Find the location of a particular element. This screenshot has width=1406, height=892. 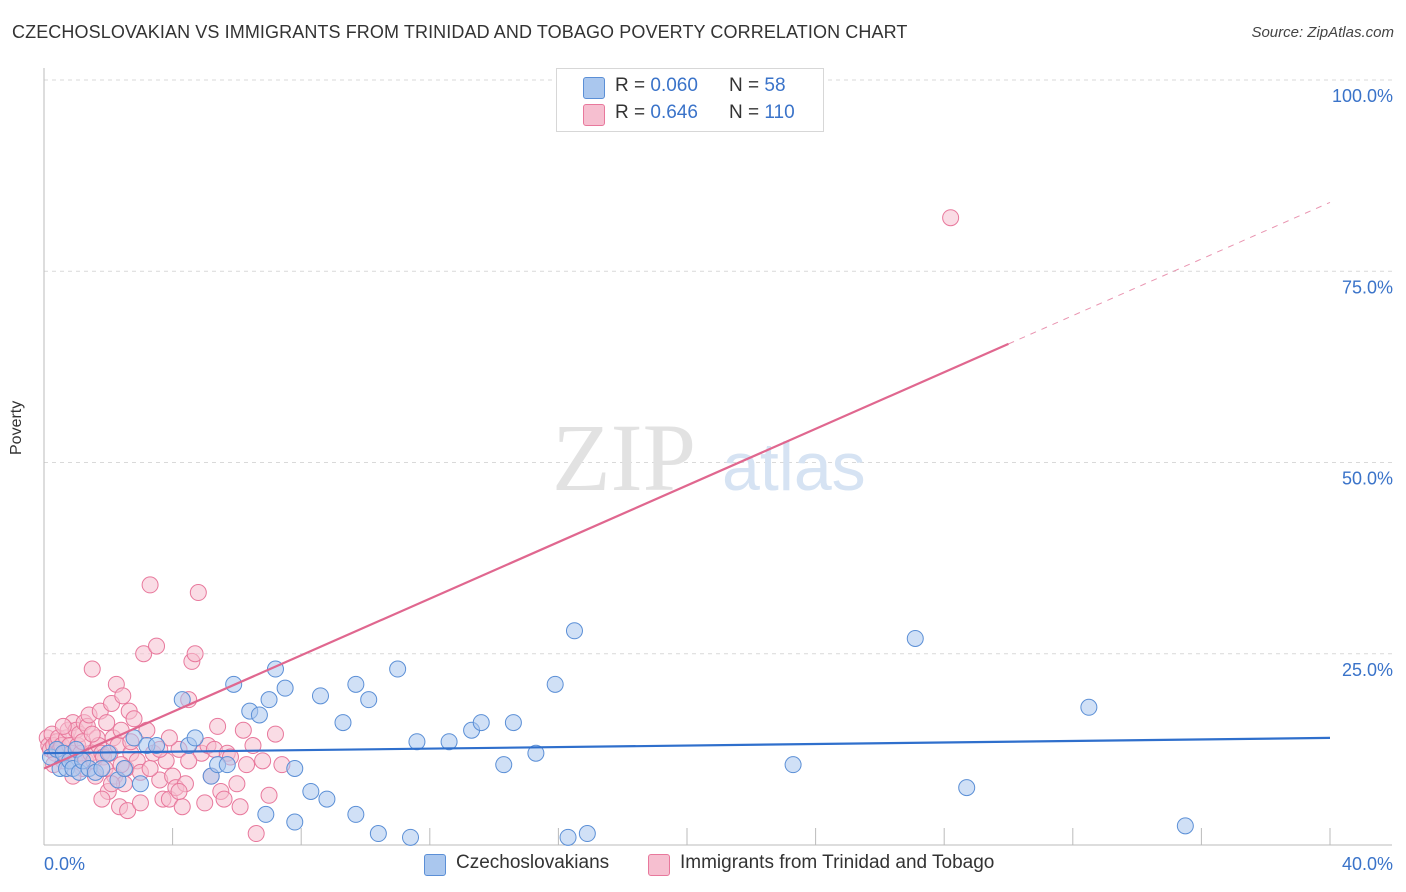

y-tick-label: 100.0% is located at coordinates (1362, 96).